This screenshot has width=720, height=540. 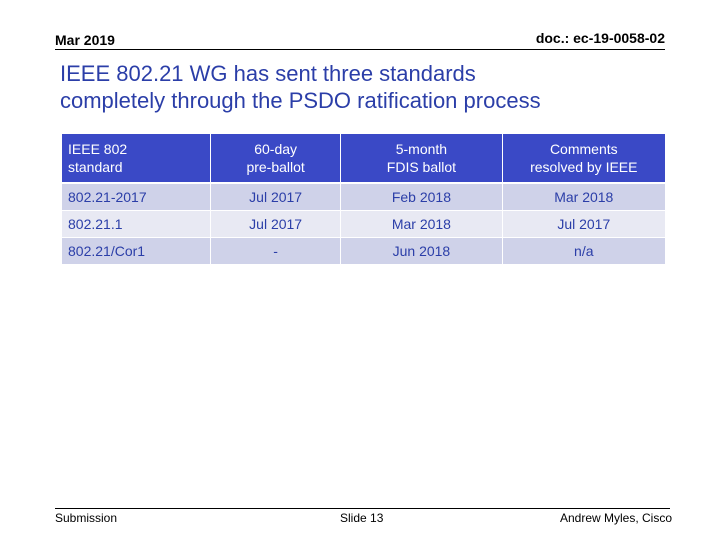 I want to click on cell-fdis-ballot: Jun 2018, so click(x=421, y=251).